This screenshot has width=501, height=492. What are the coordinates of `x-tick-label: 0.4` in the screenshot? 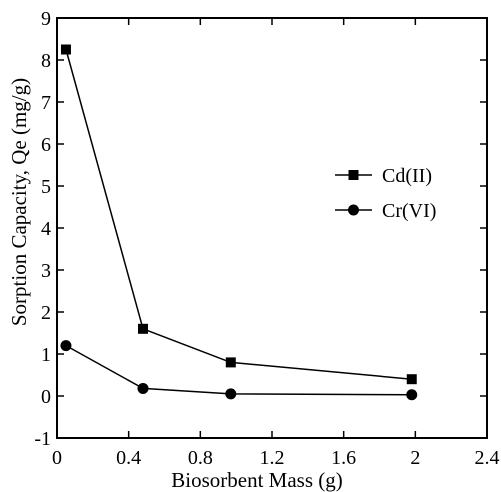 It's located at (128, 458).